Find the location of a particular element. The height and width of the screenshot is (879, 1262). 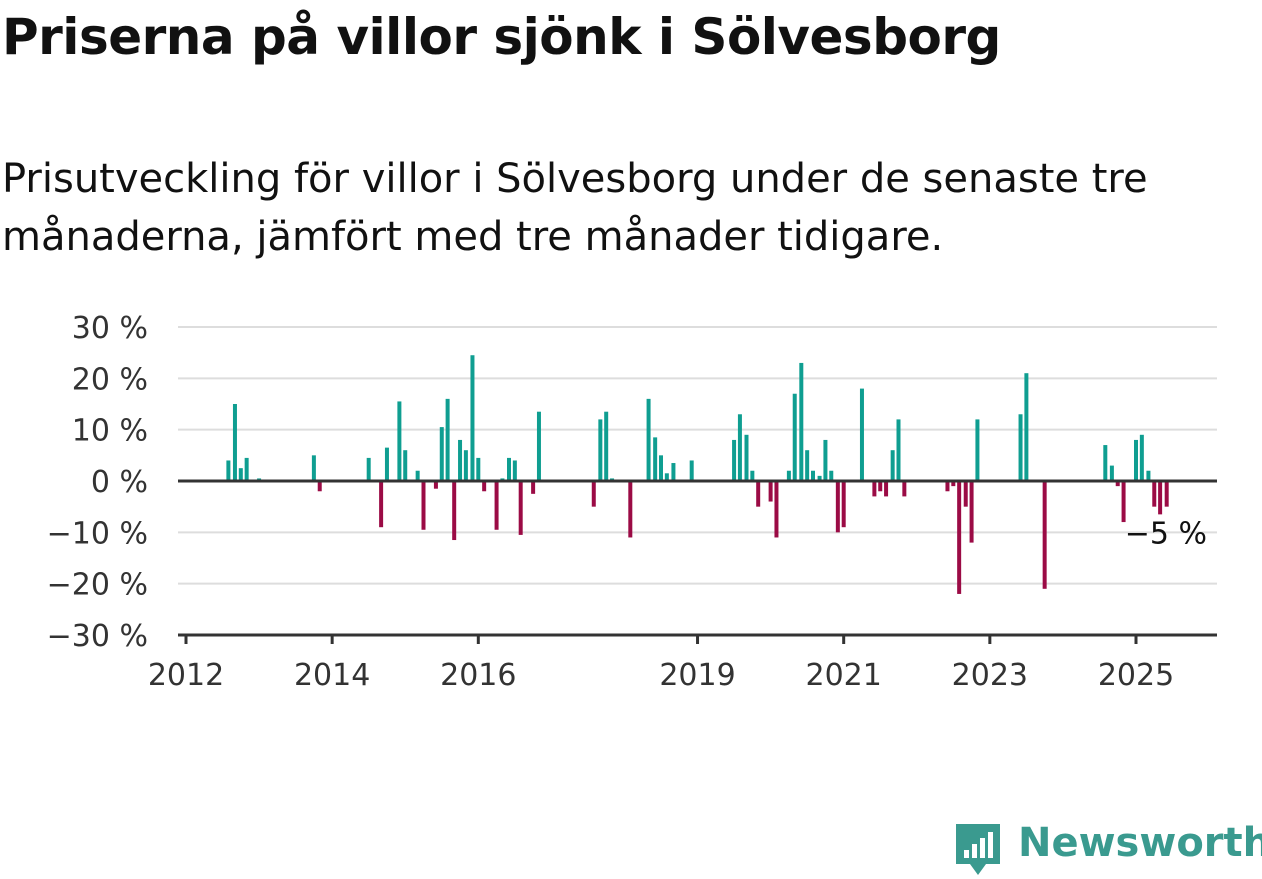

y-tick-label: −30 % is located at coordinates (97, 636).